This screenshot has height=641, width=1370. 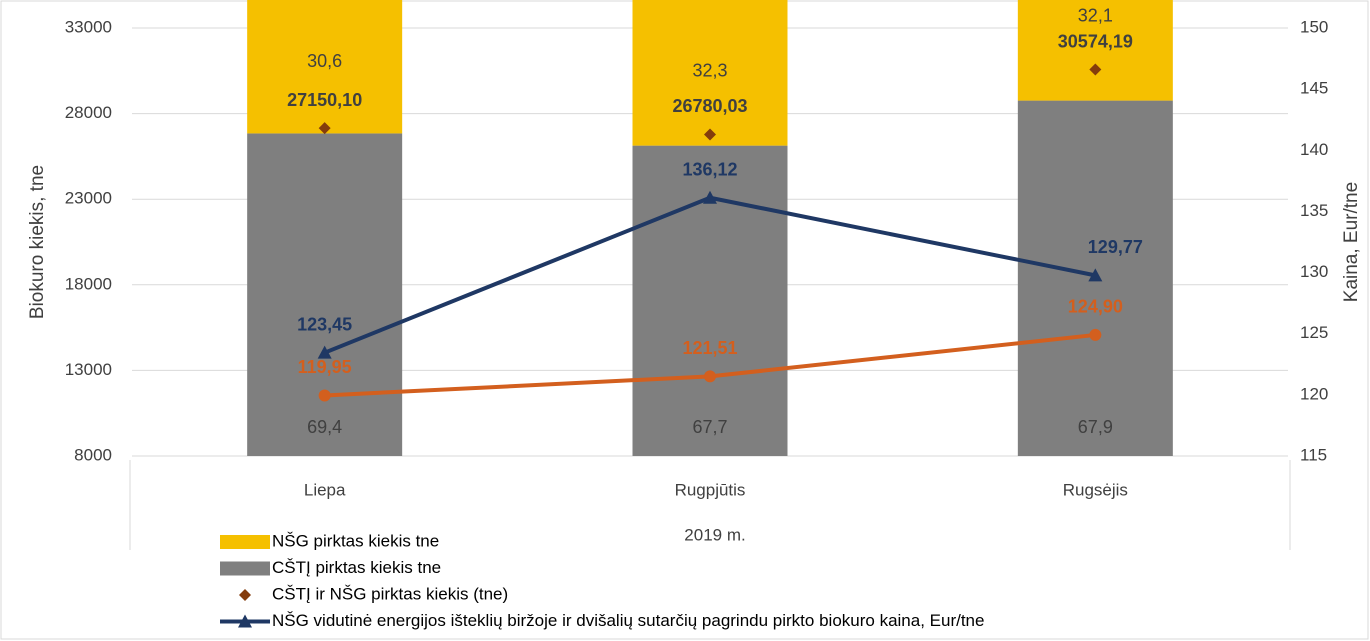 I want to click on y2-tick-label: 145, so click(x=1314, y=88).